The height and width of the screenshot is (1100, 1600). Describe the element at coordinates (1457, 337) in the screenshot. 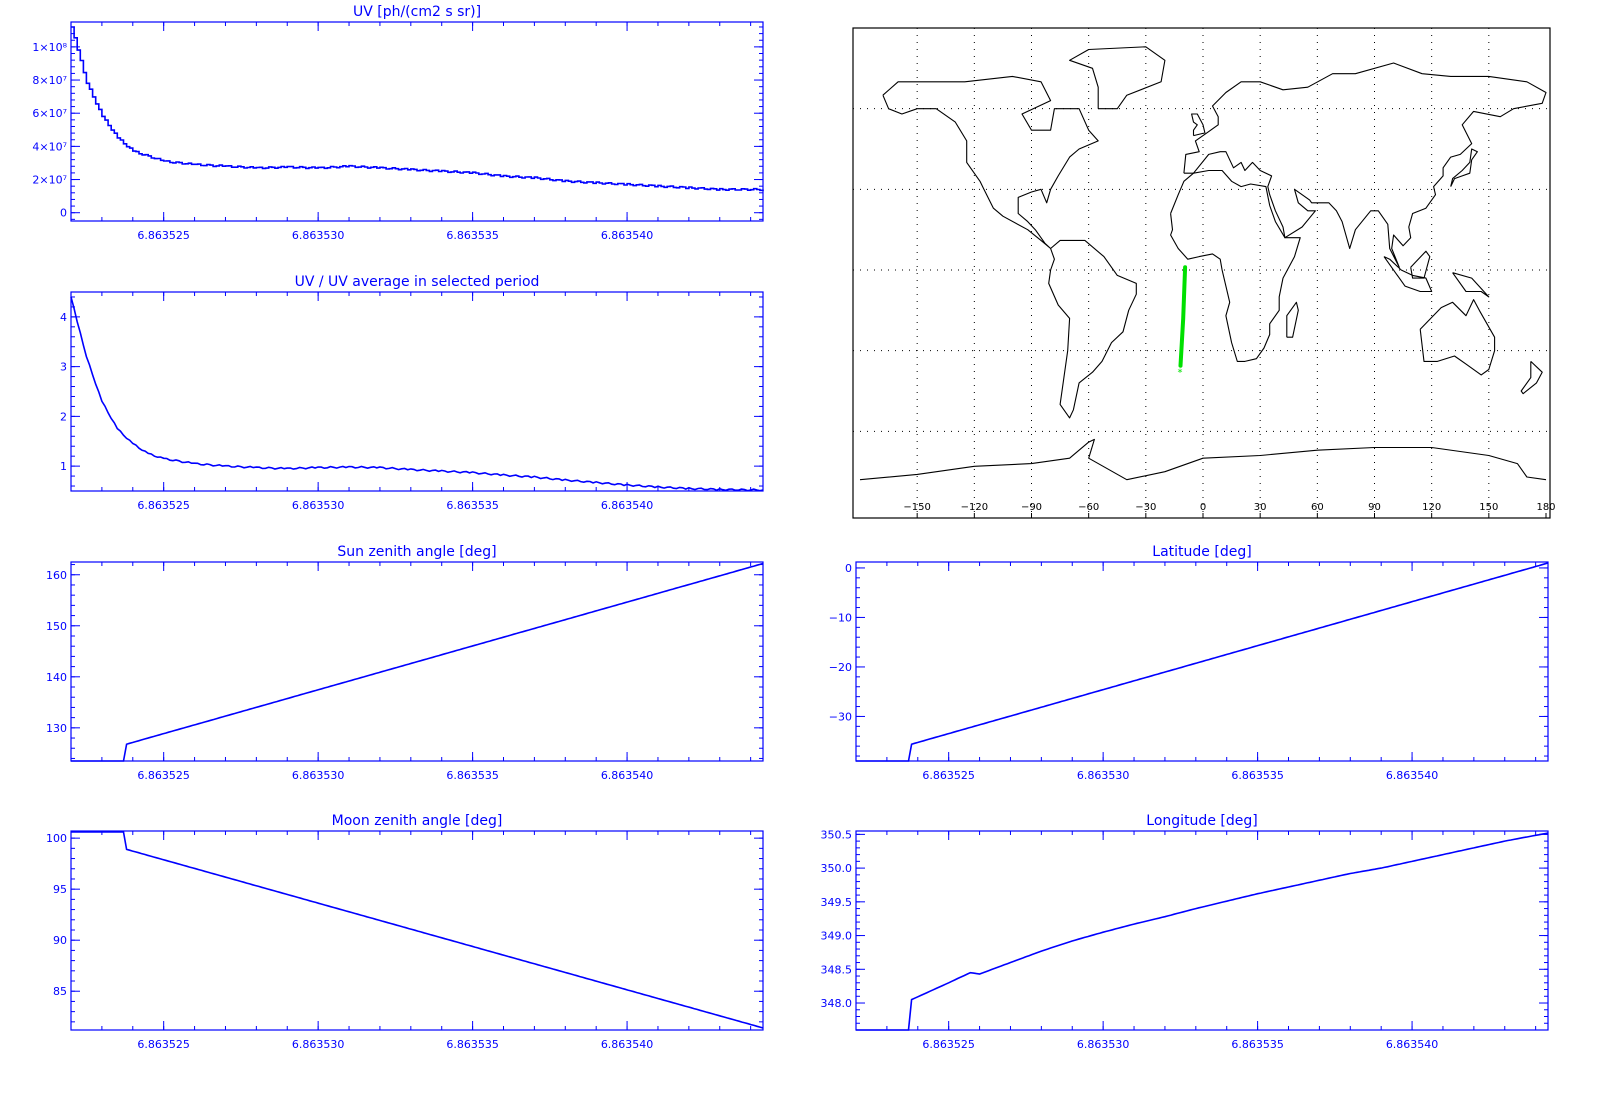

I see `coastline-australia` at that location.